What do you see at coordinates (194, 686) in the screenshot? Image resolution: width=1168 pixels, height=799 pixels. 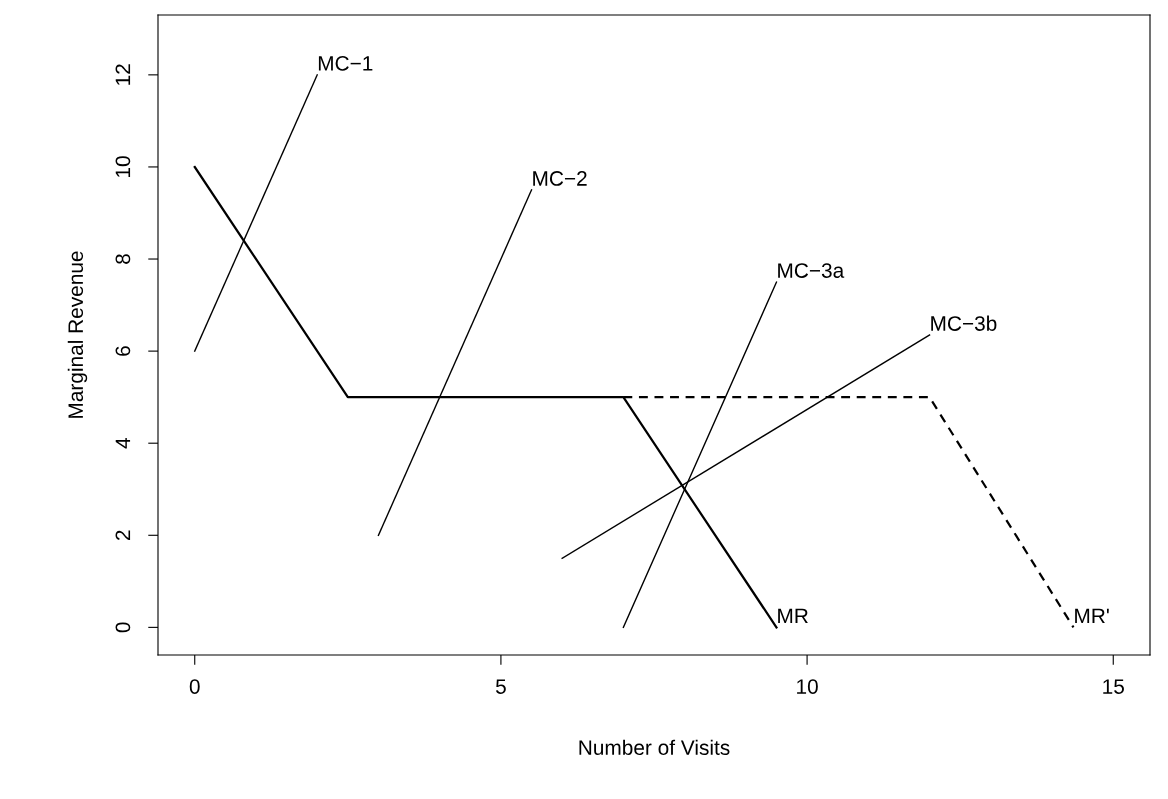 I see `x-tick-label: 0` at bounding box center [194, 686].